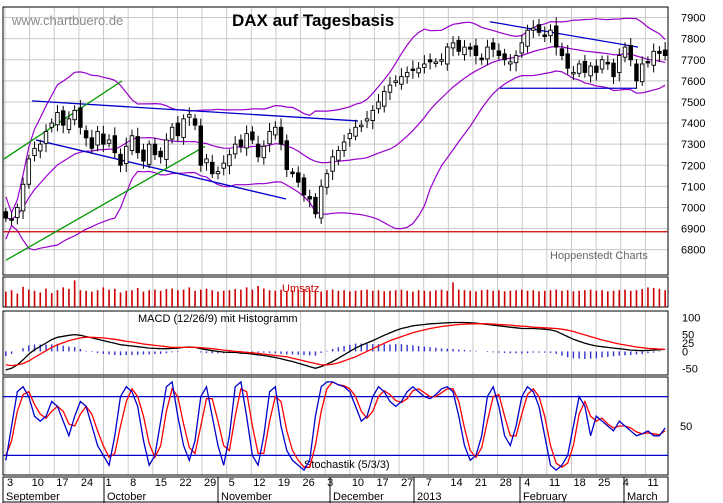 The height and width of the screenshot is (503, 723). Describe the element at coordinates (686, 427) in the screenshot. I see `stoch-y-tick-label: 50` at that location.